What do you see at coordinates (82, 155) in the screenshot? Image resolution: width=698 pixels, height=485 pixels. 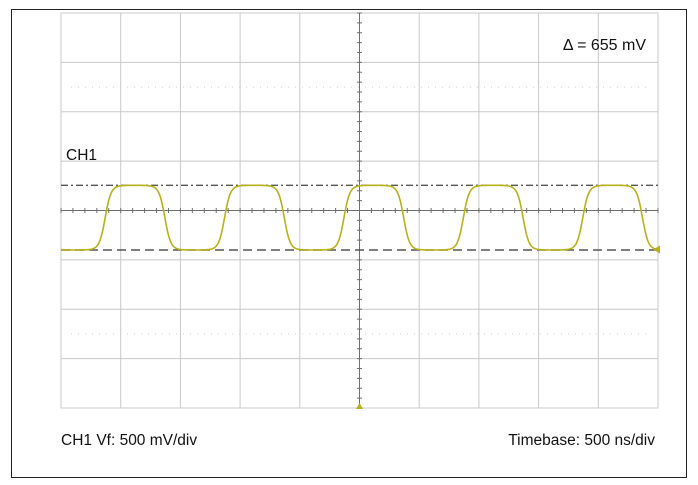 I see `channel-label: CH1` at bounding box center [82, 155].